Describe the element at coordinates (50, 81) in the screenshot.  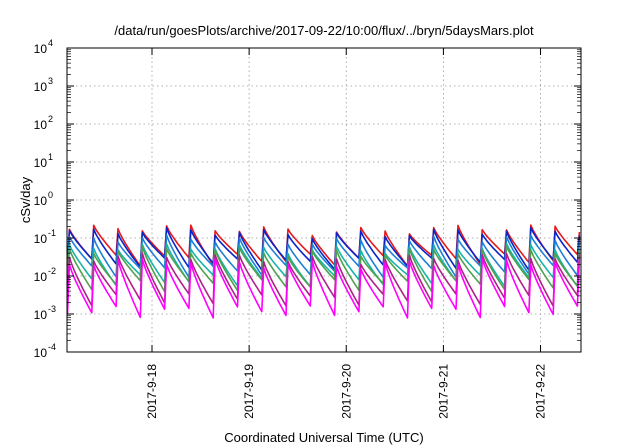
I see `y-tick-exponent: 3` at that location.